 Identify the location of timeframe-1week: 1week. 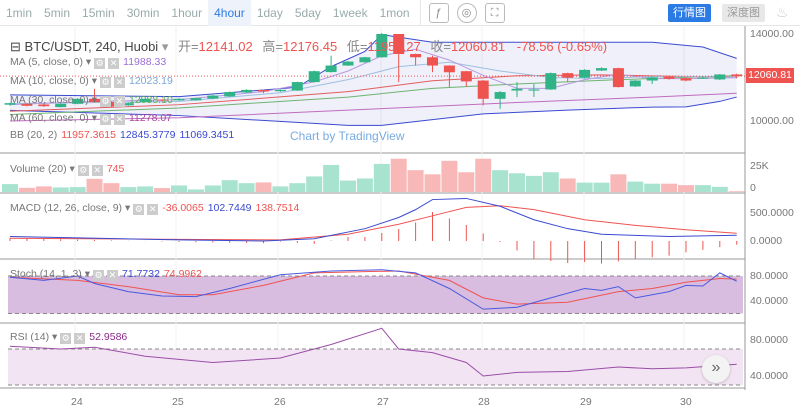
(350, 12).